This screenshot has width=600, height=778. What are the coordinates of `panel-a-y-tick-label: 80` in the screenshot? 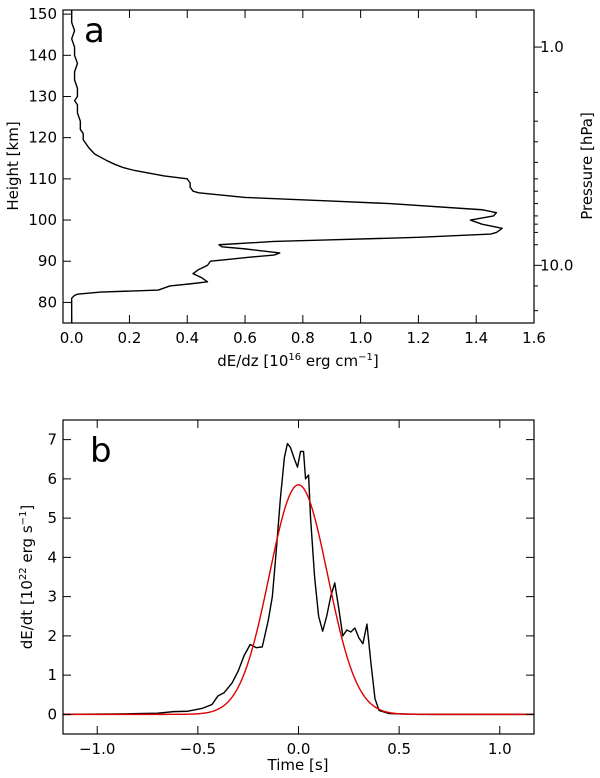 It's located at (47, 302).